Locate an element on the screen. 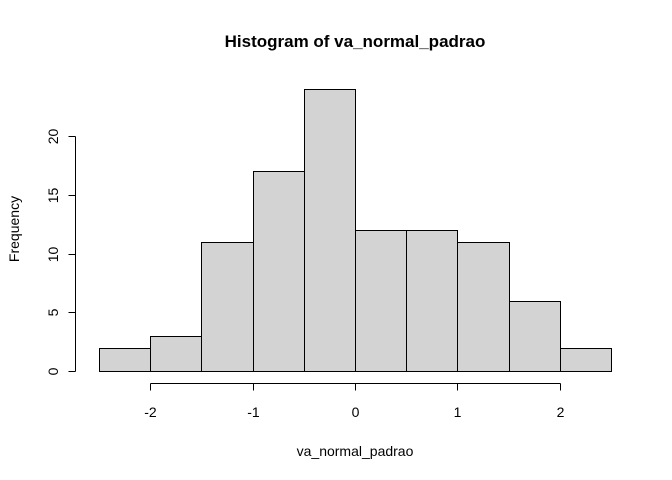 The width and height of the screenshot is (672, 480). y-tick-label: 20 is located at coordinates (53, 137).